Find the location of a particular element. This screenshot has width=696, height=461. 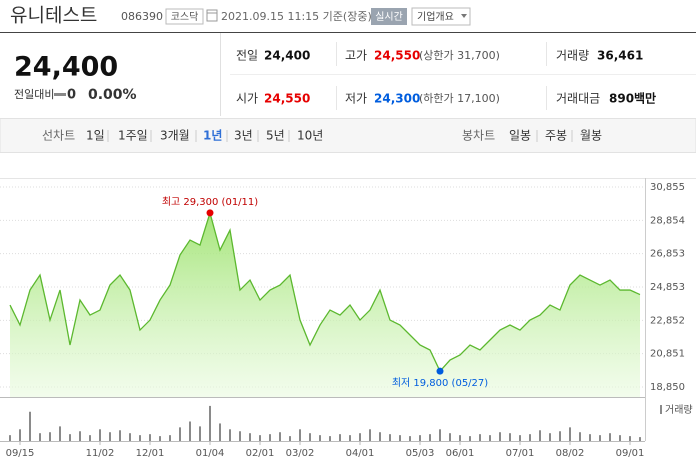

realtime-badge is located at coordinates (389, 16).